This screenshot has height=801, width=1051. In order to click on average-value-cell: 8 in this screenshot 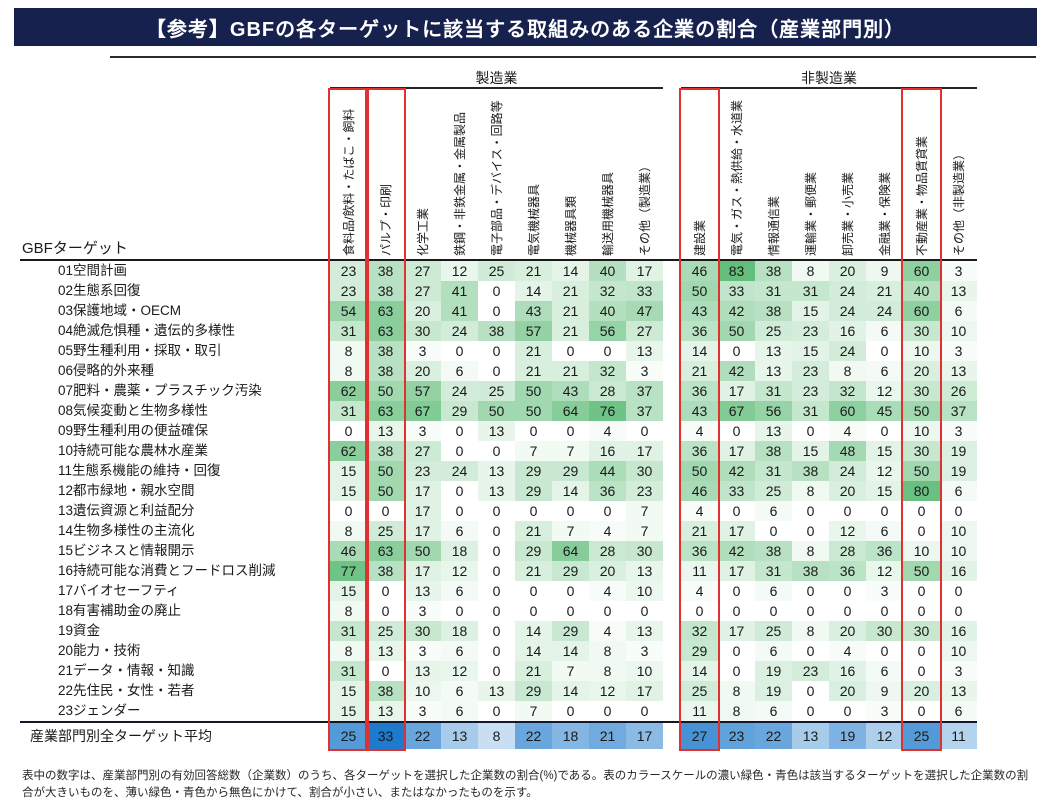, I will do `click(496, 735)`.